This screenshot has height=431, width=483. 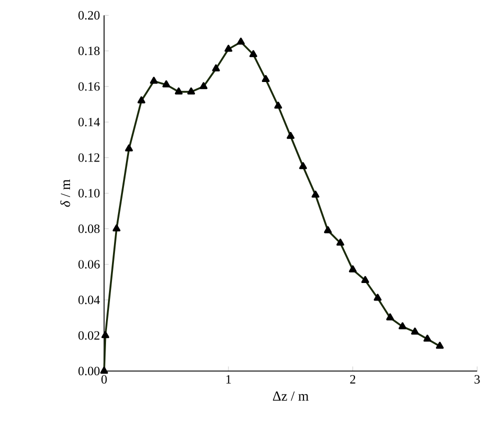 I want to click on y-tick-label: 0.08, so click(x=89, y=229).